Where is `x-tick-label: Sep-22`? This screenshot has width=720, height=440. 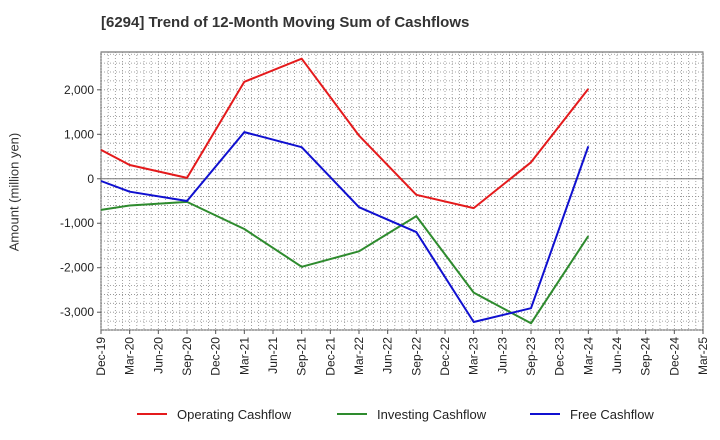 x-tick-label: Sep-22 is located at coordinates (416, 356).